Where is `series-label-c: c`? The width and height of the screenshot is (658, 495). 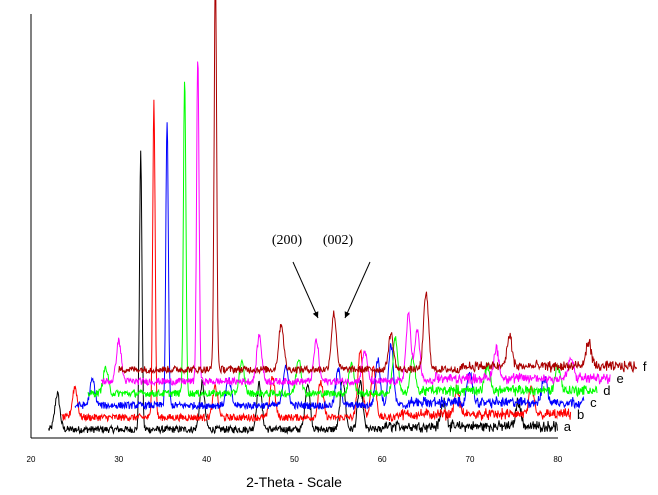
series-label-c: c is located at coordinates (593, 402).